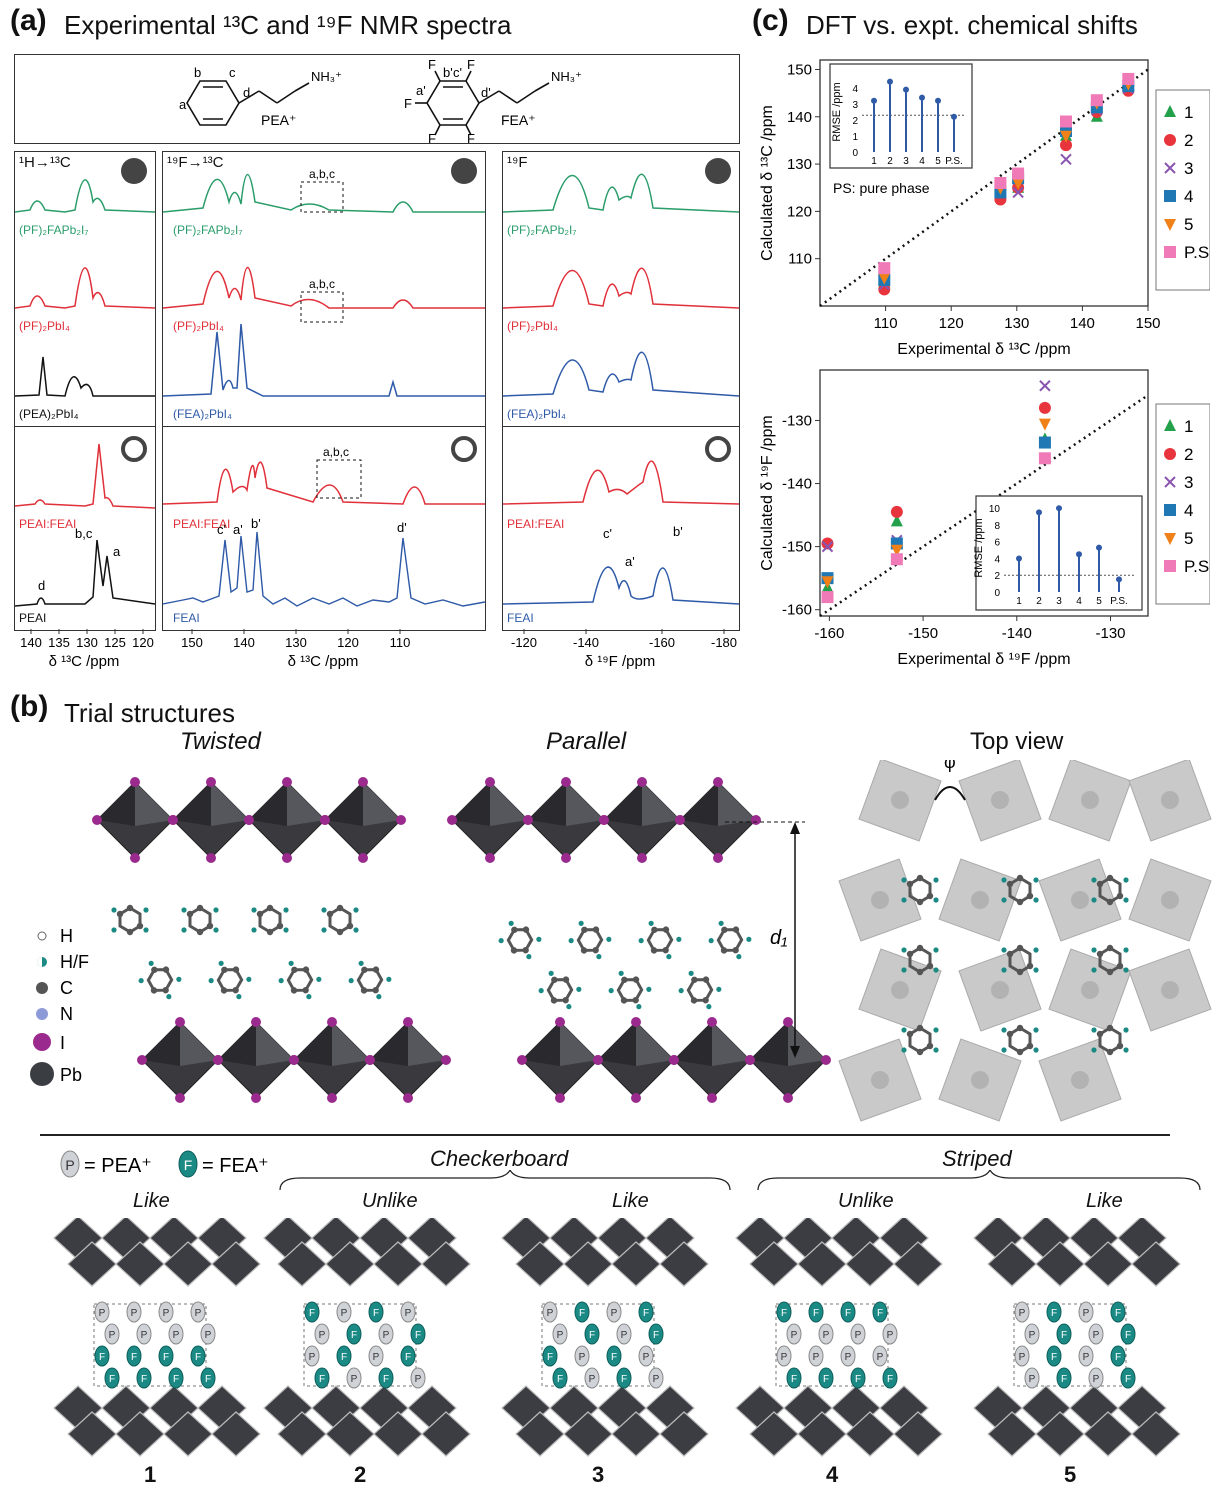  What do you see at coordinates (535, 524) in the screenshot?
I see `label-c3-trace-4: PEAI:FEAI` at bounding box center [535, 524].